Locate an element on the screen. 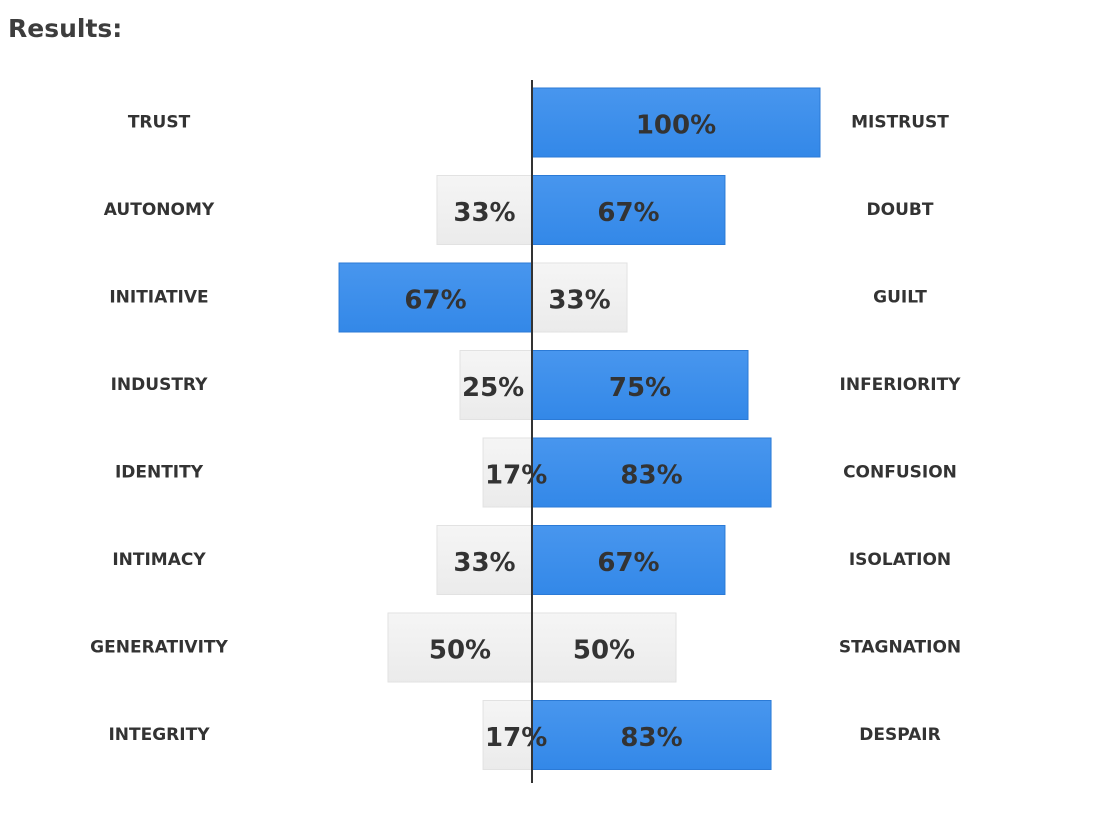 The height and width of the screenshot is (815, 1114). value-label-right: 33% is located at coordinates (579, 301).